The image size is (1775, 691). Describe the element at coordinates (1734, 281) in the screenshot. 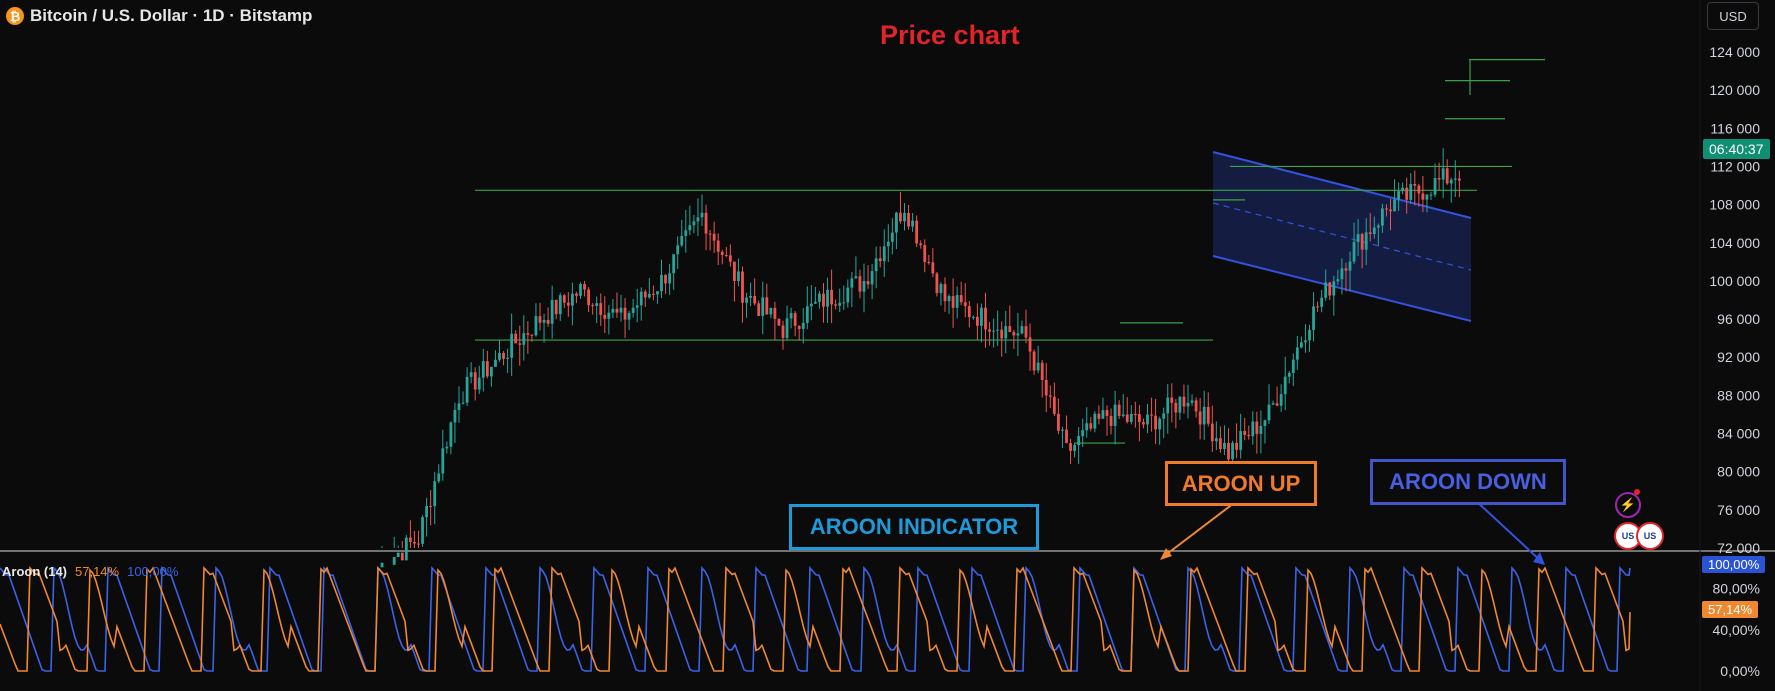

I see `price-tick-label: 100 000` at that location.